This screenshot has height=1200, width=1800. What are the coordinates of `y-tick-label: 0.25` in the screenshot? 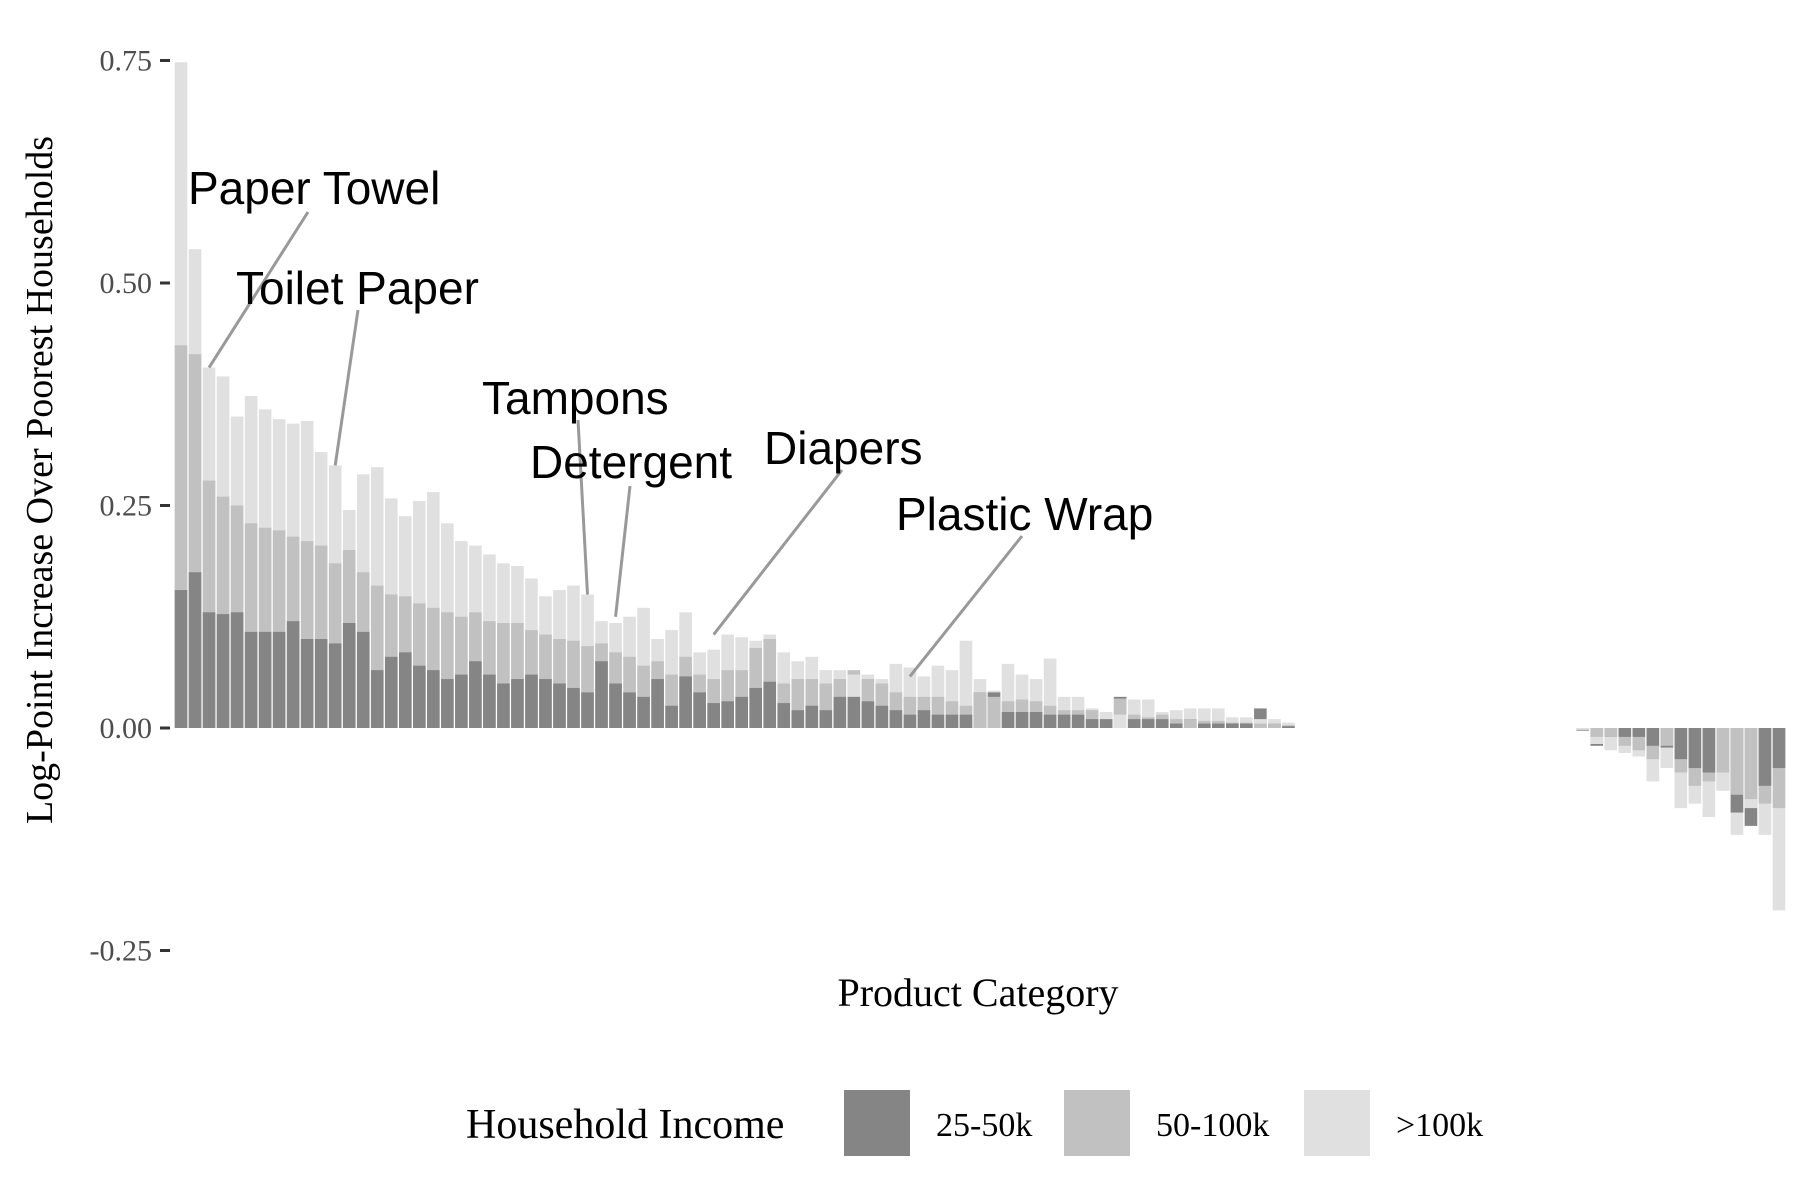 It's located at (126, 506).